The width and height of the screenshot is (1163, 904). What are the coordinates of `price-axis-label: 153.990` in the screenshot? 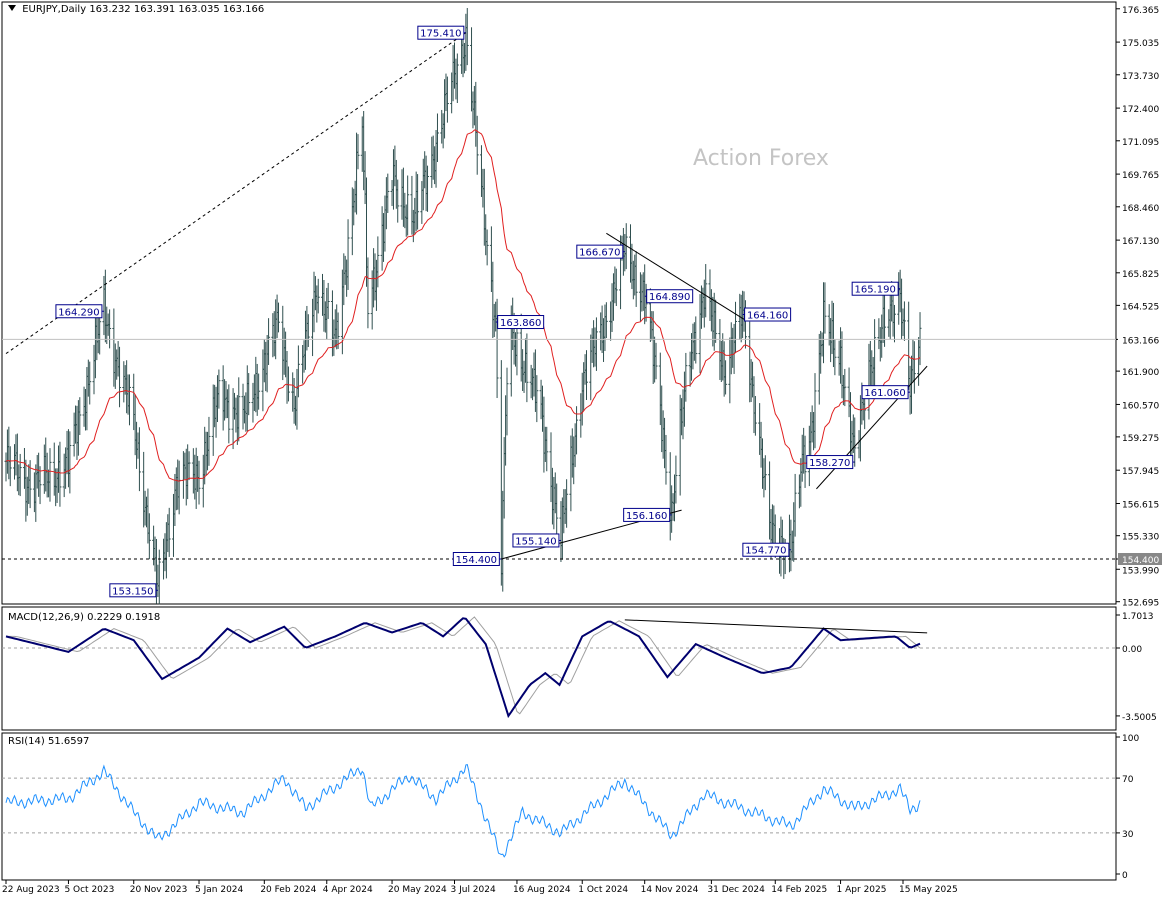 It's located at (1140, 571).